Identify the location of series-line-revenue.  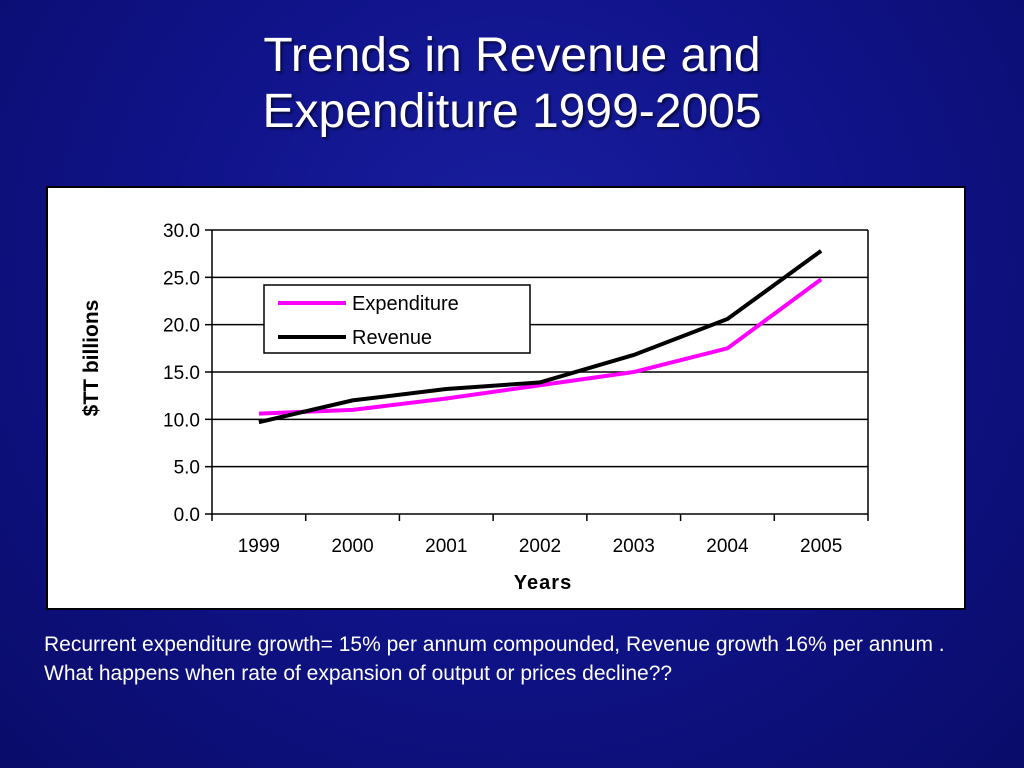
(540, 337).